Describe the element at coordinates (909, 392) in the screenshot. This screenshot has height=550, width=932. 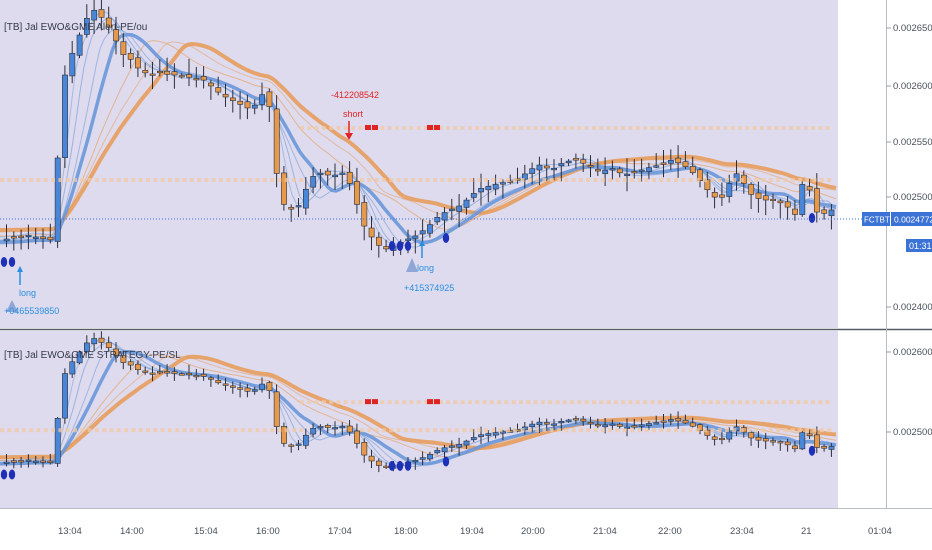
I see `bottom-price-axis: 0.00260000 0.00250000` at that location.